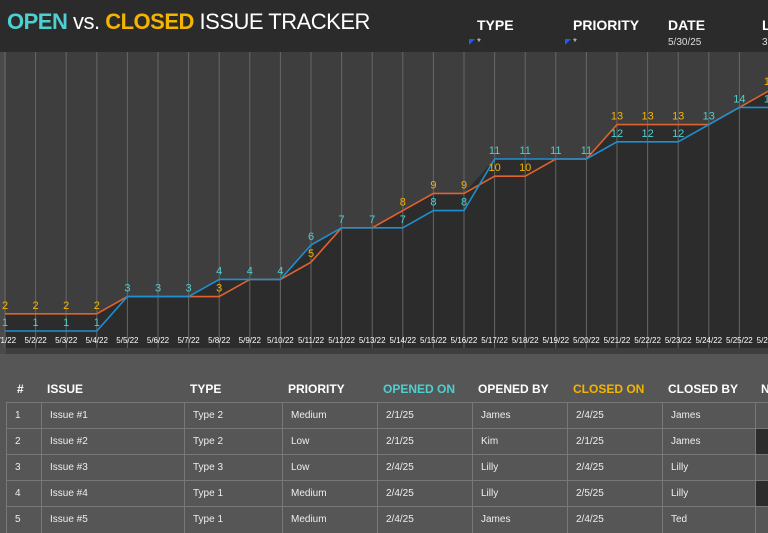  I want to click on table-cell: 5, so click(23, 520).